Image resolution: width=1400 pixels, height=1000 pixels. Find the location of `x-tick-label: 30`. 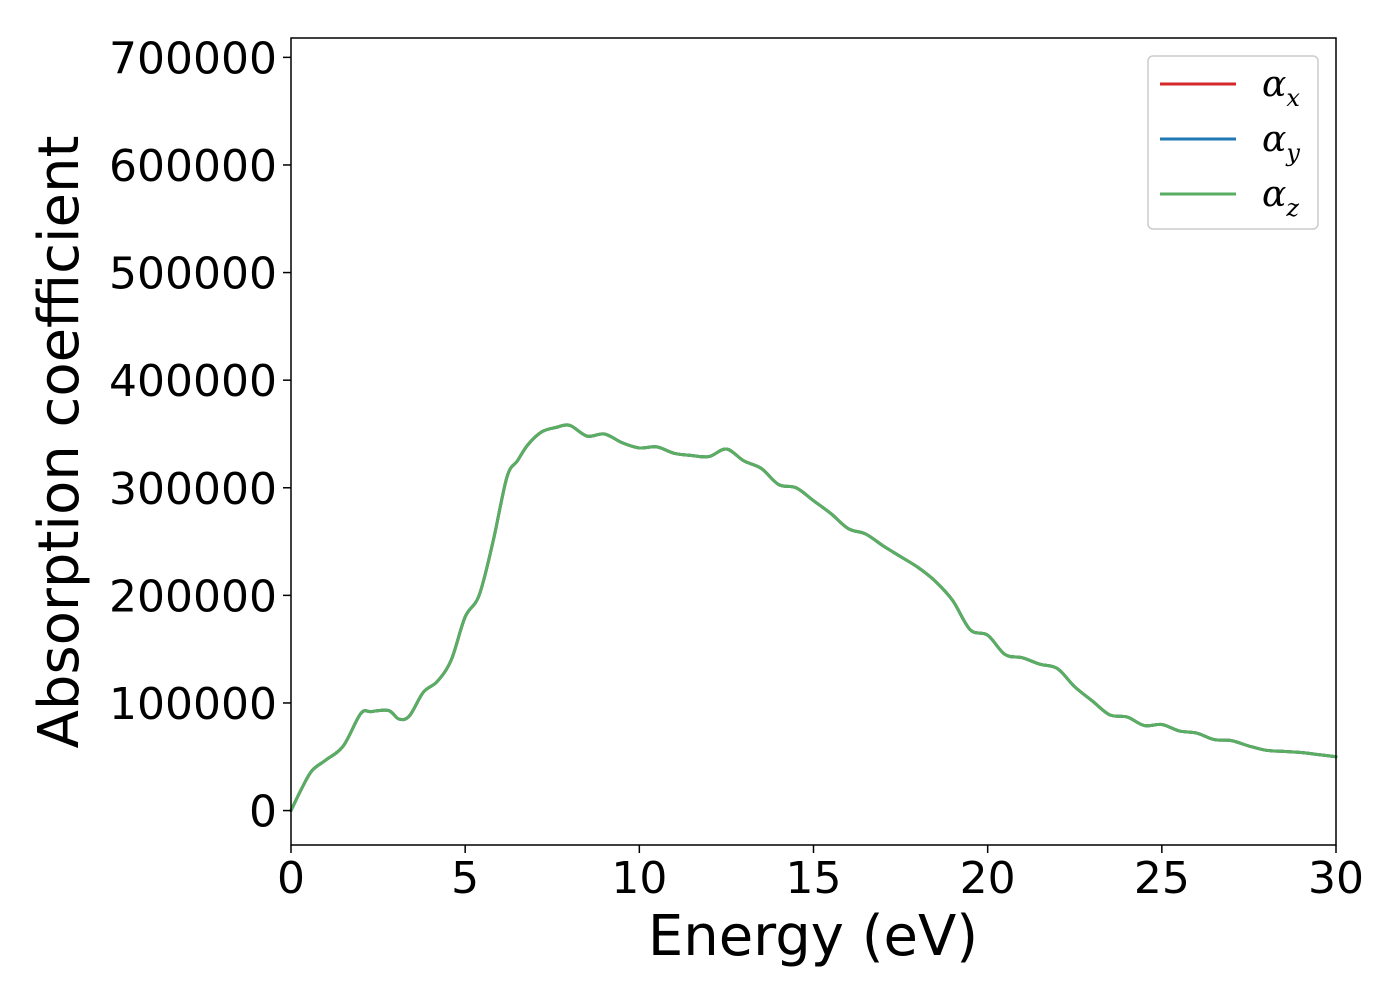

x-tick-label: 30 is located at coordinates (1336, 878).